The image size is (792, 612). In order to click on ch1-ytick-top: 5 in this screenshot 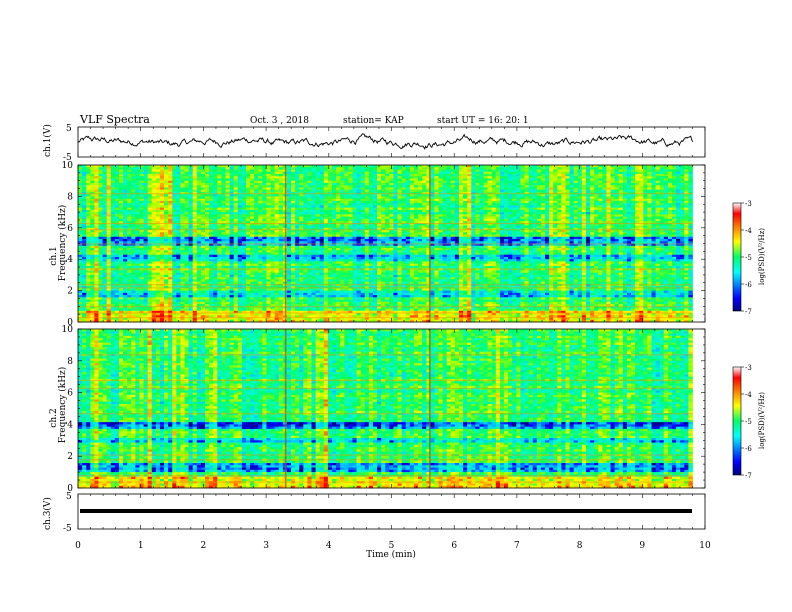, I will do `click(69, 129)`.